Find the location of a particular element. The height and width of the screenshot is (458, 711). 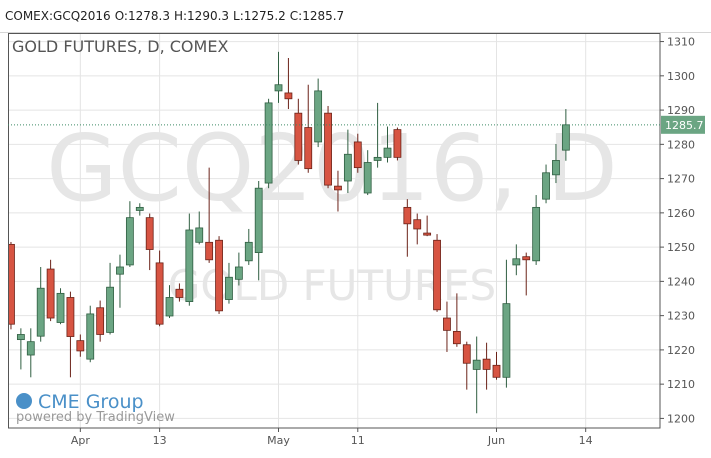

brand-powered: powered by TradingView is located at coordinates (95, 417).